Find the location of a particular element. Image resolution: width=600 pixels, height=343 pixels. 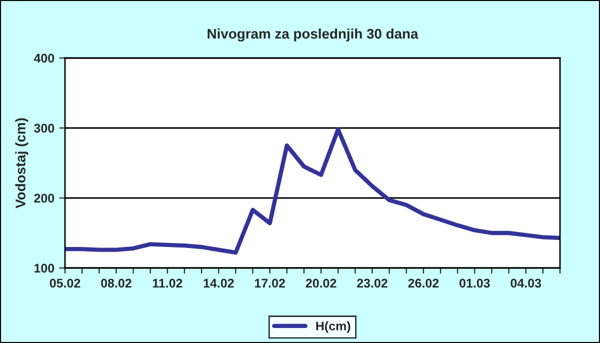

x-tick-label: 04.03 is located at coordinates (526, 283).